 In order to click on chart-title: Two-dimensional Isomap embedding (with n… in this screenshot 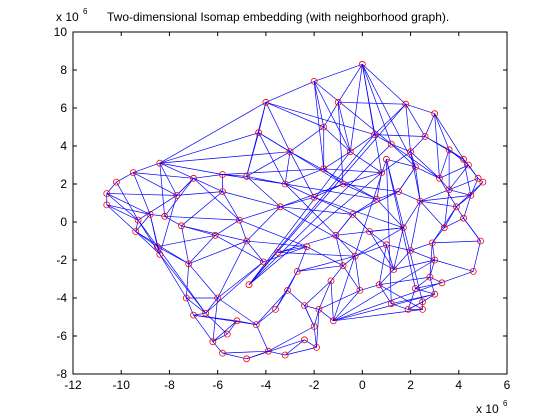, I will do `click(278, 17)`.